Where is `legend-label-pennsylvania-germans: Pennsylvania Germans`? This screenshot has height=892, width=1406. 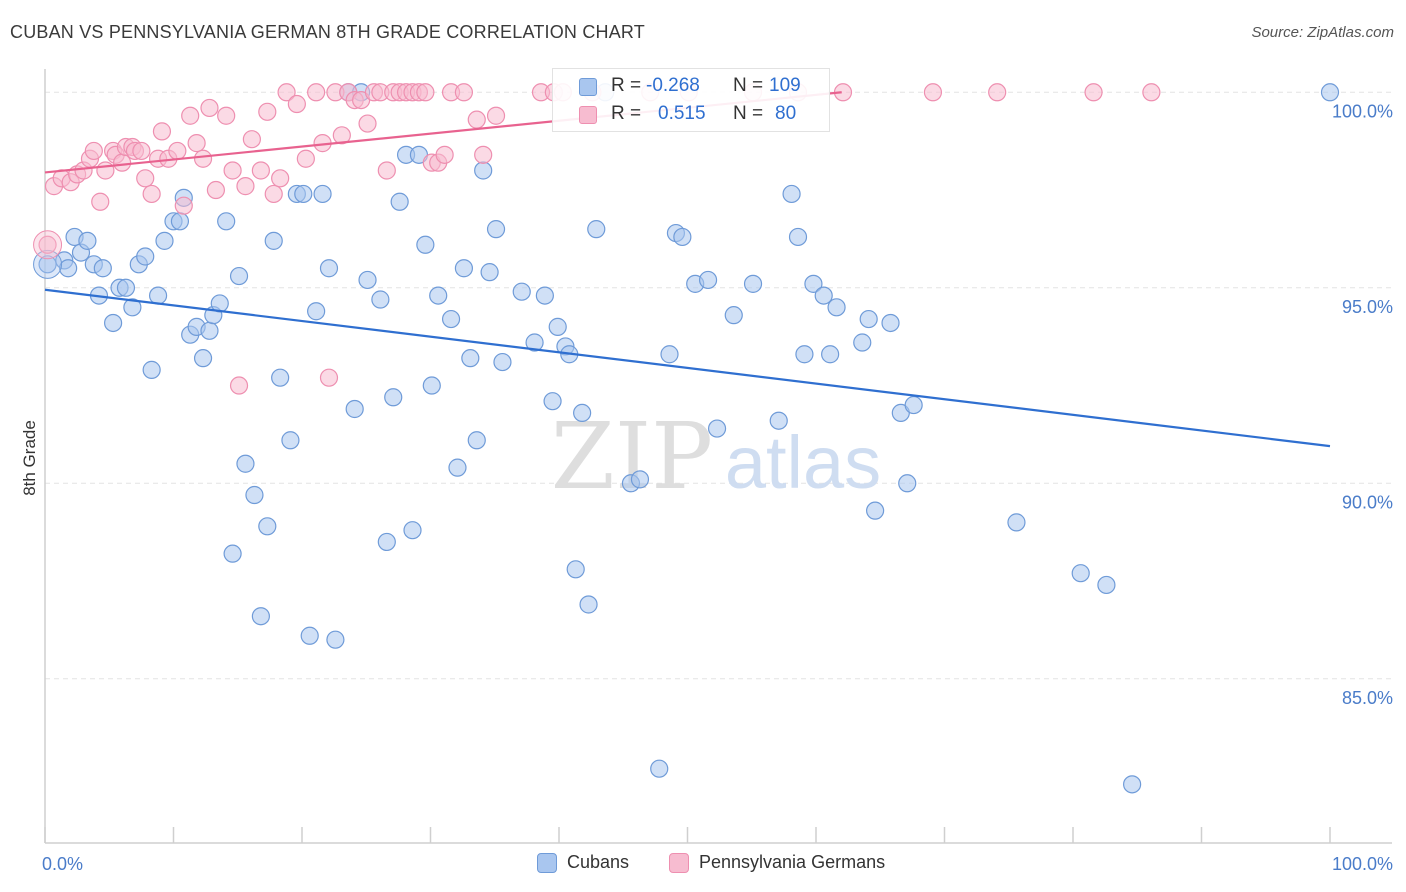 legend-label-pennsylvania-germans: Pennsylvania Germans is located at coordinates (792, 862).